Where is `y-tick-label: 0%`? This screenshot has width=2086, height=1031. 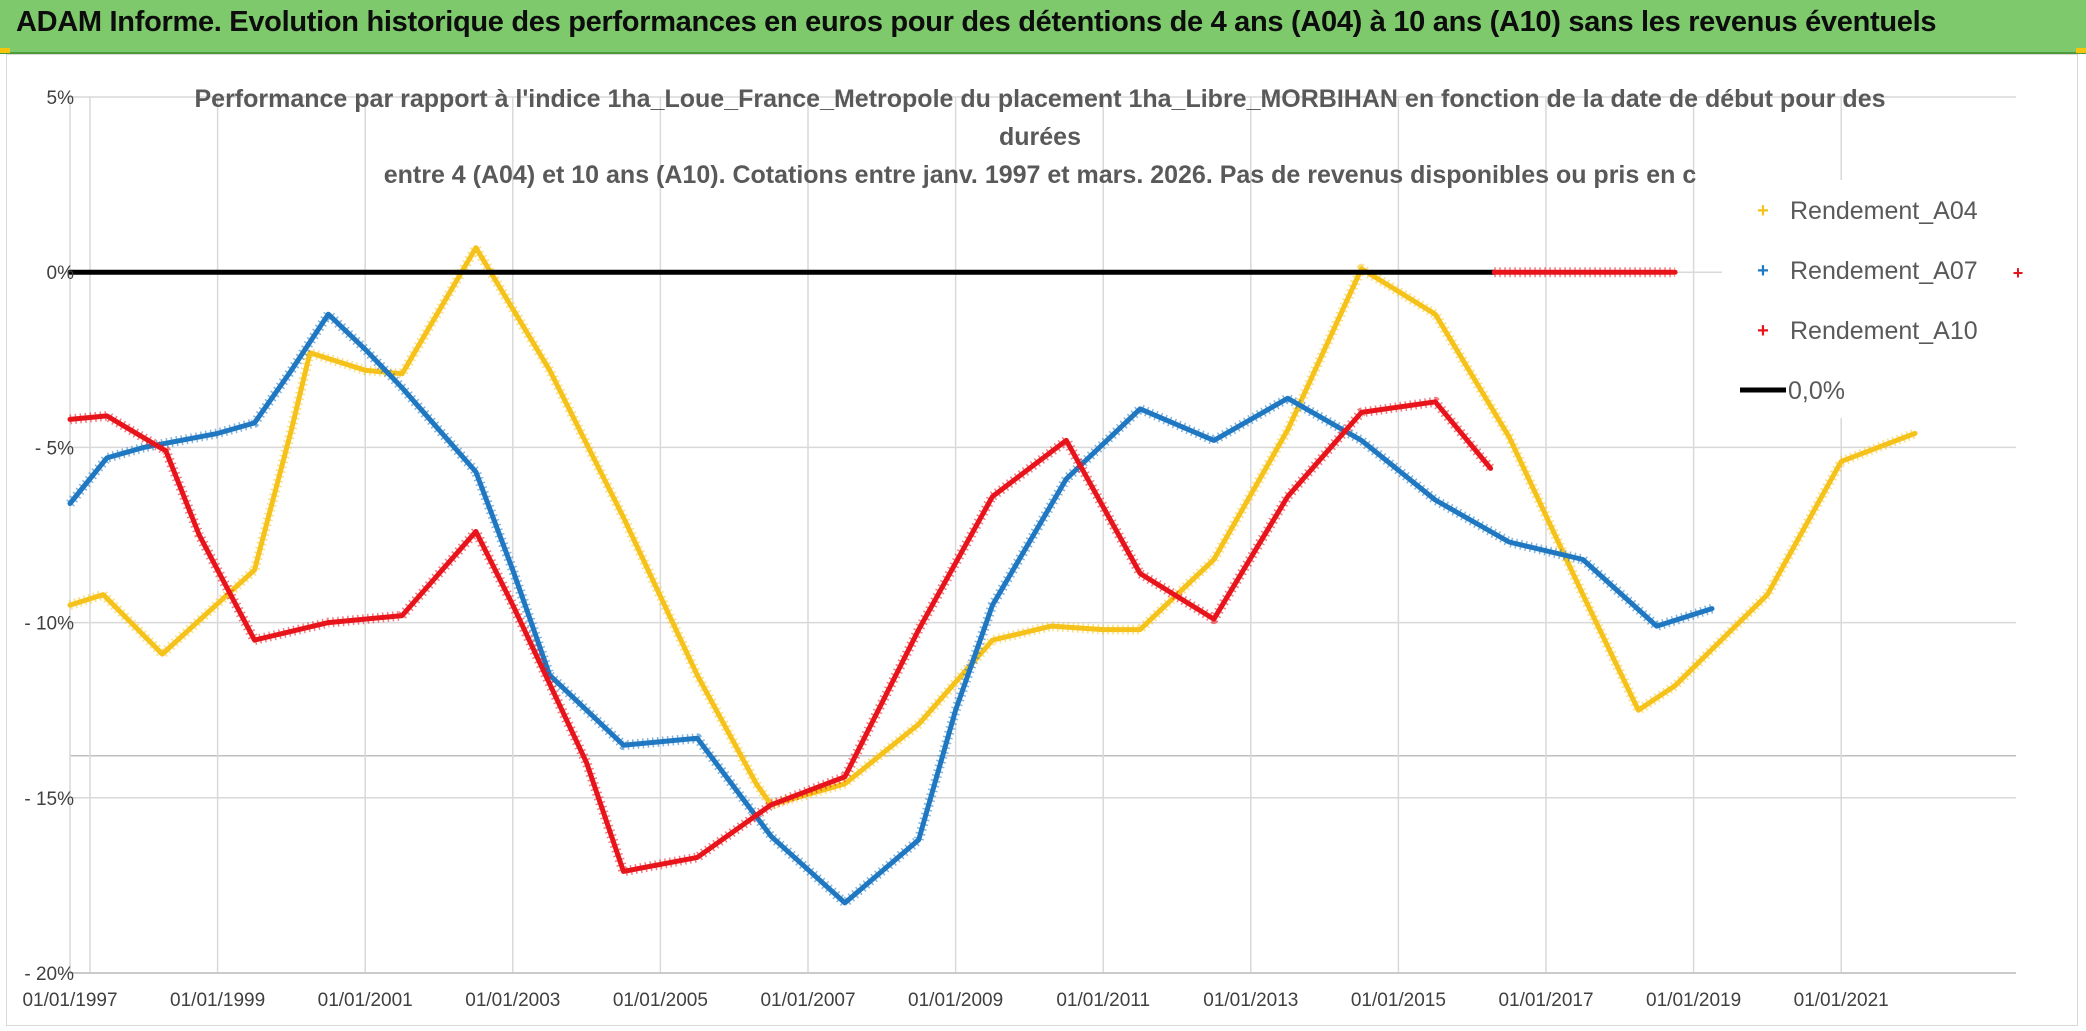 y-tick-label: 0% is located at coordinates (61, 273).